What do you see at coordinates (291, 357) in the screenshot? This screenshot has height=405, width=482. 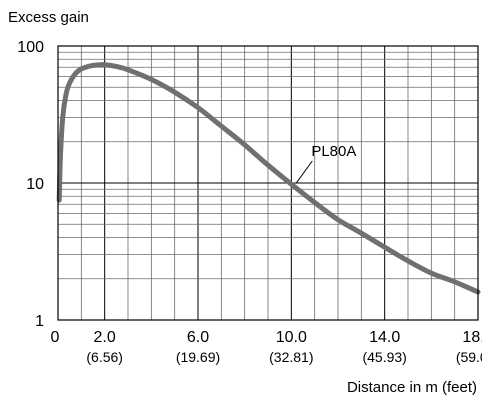 I see `x-tick-sublabel: (32.81)` at bounding box center [291, 357].